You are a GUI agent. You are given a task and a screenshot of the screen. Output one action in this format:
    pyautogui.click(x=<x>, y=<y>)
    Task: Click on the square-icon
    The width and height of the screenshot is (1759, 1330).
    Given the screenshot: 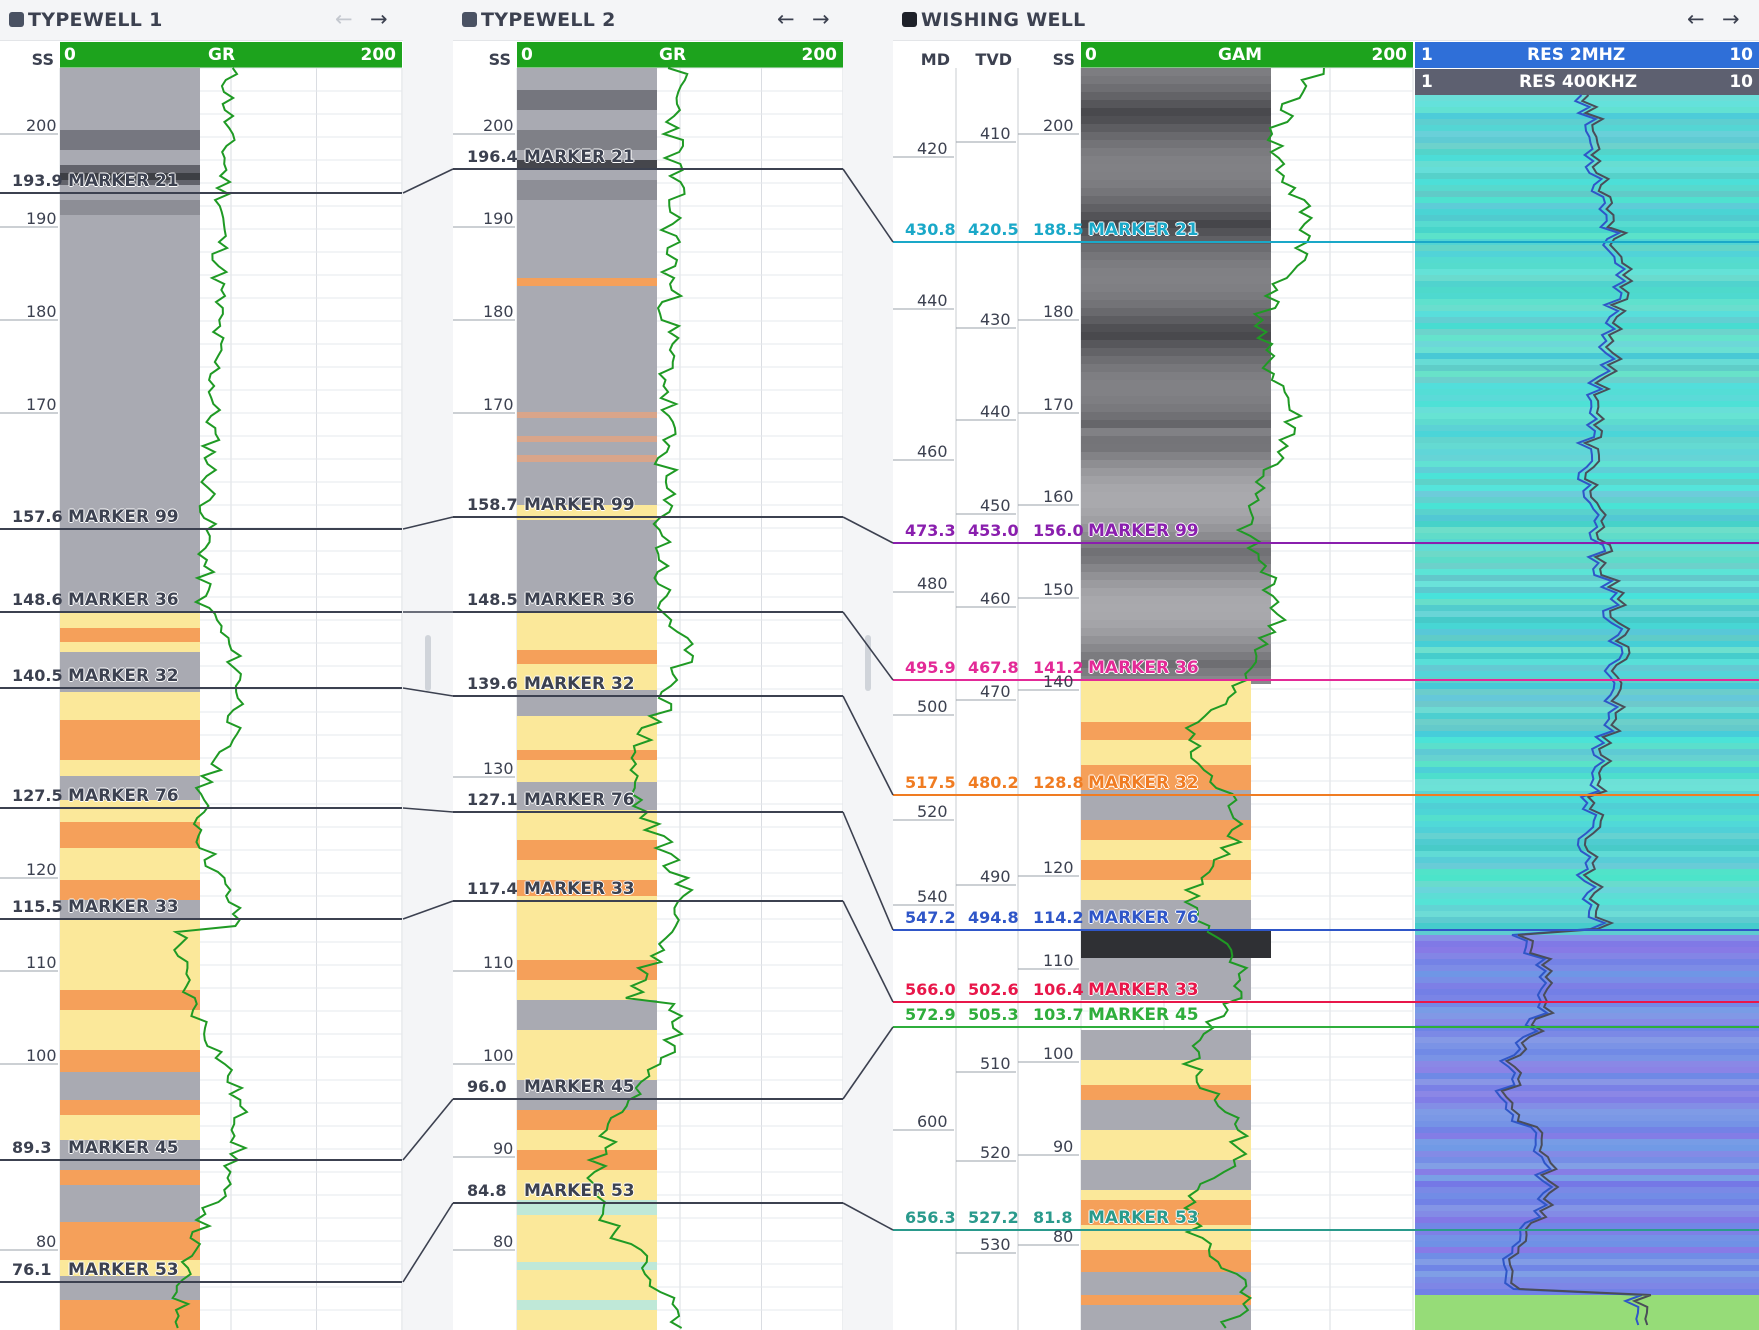 What is the action you would take?
    pyautogui.click(x=909, y=19)
    